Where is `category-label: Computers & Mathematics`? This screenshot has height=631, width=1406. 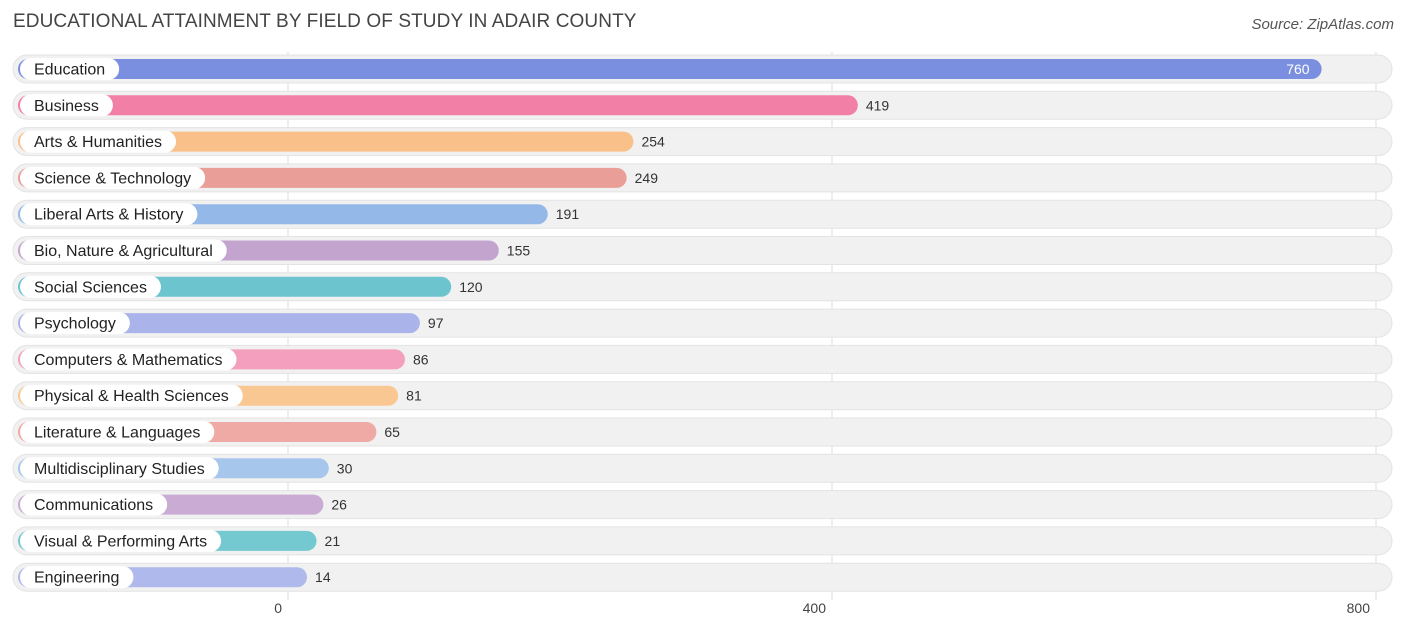 category-label: Computers & Mathematics is located at coordinates (128, 360).